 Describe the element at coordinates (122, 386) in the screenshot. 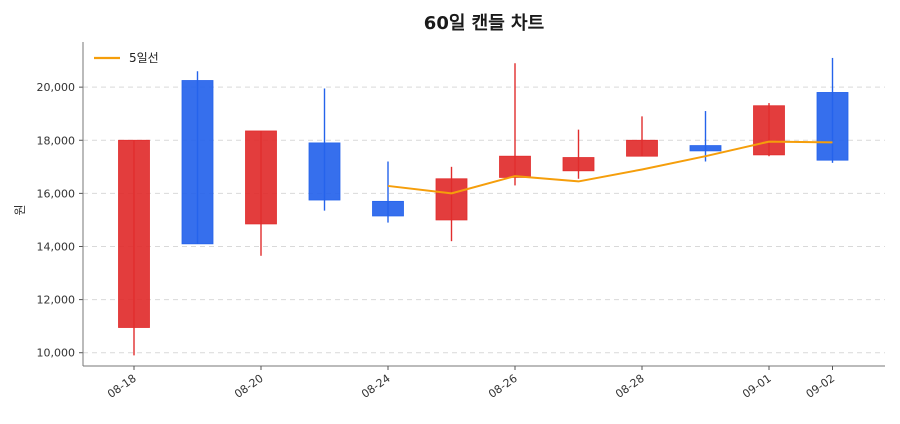

I see `x-tick-label: 08-18` at that location.